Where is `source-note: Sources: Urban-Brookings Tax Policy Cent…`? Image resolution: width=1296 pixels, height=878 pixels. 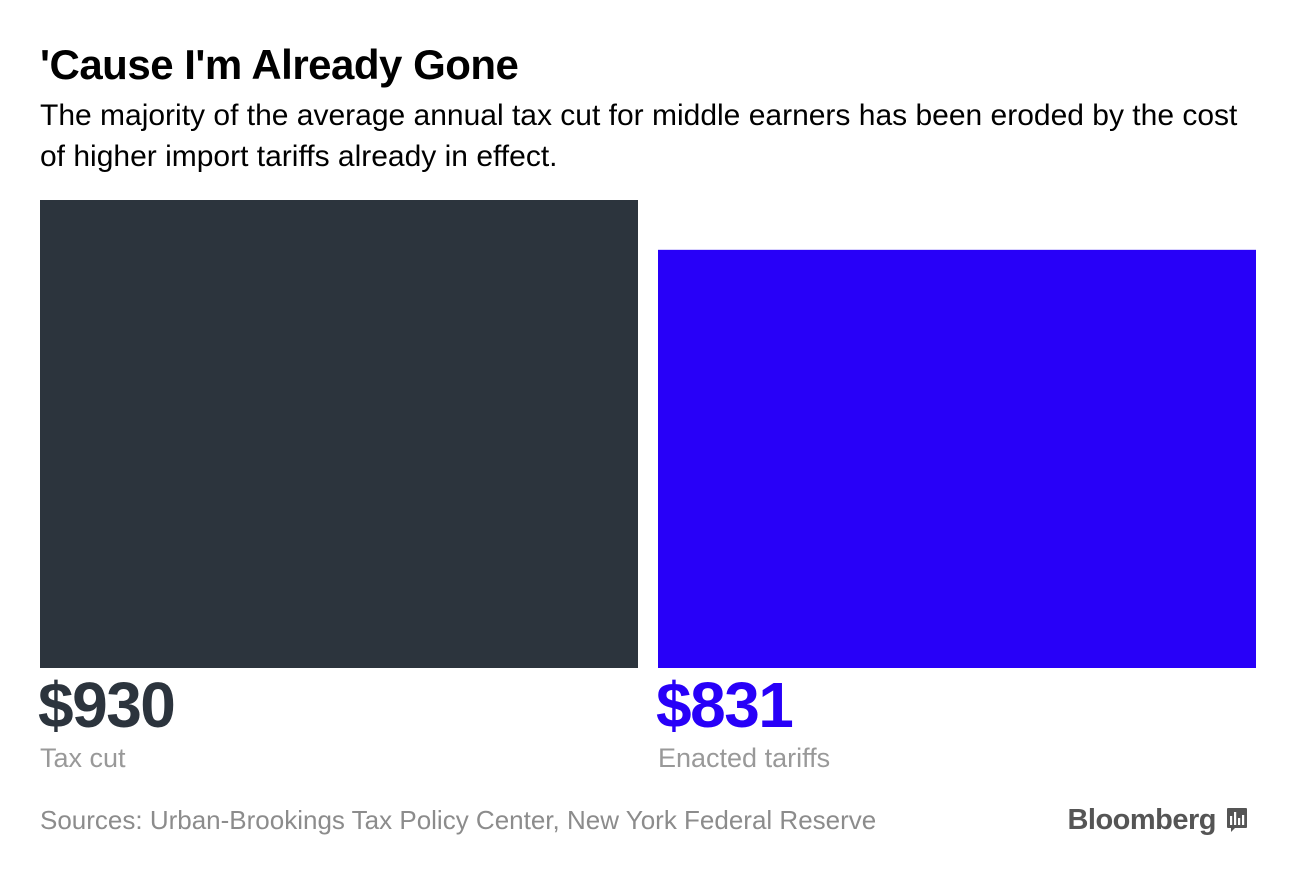 source-note: Sources: Urban-Brookings Tax Policy Cent… is located at coordinates (458, 820).